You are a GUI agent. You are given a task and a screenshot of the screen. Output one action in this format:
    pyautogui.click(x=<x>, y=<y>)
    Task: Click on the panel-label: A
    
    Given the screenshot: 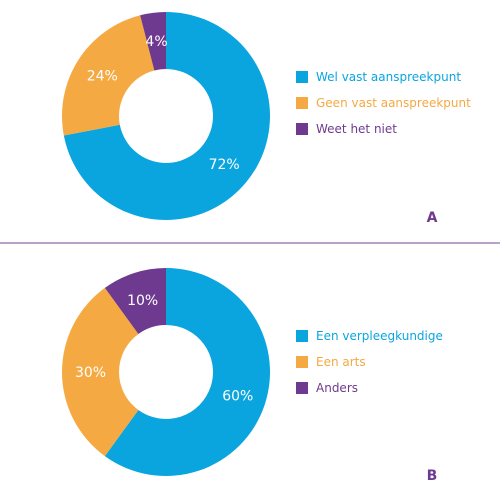 What is the action you would take?
    pyautogui.click(x=432, y=218)
    